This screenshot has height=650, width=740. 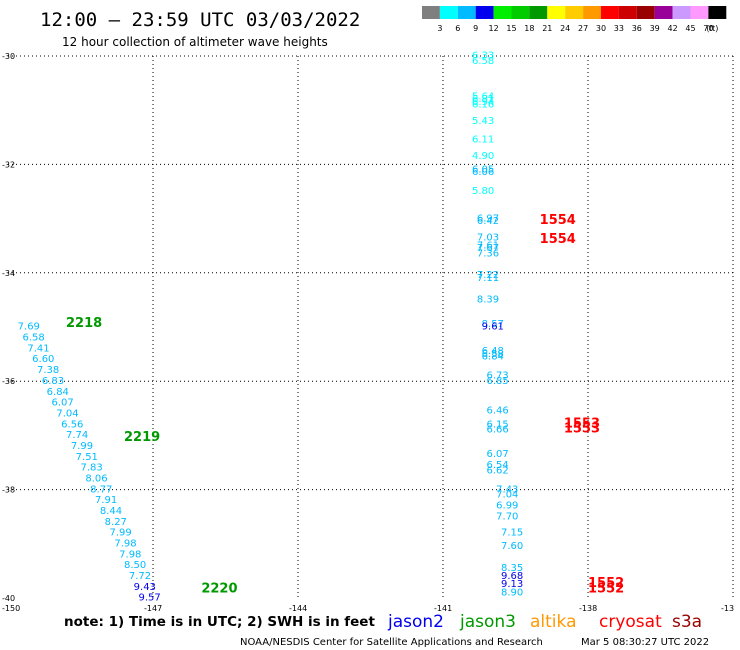 I want to click on swh-label: 6.16, so click(x=483, y=104).